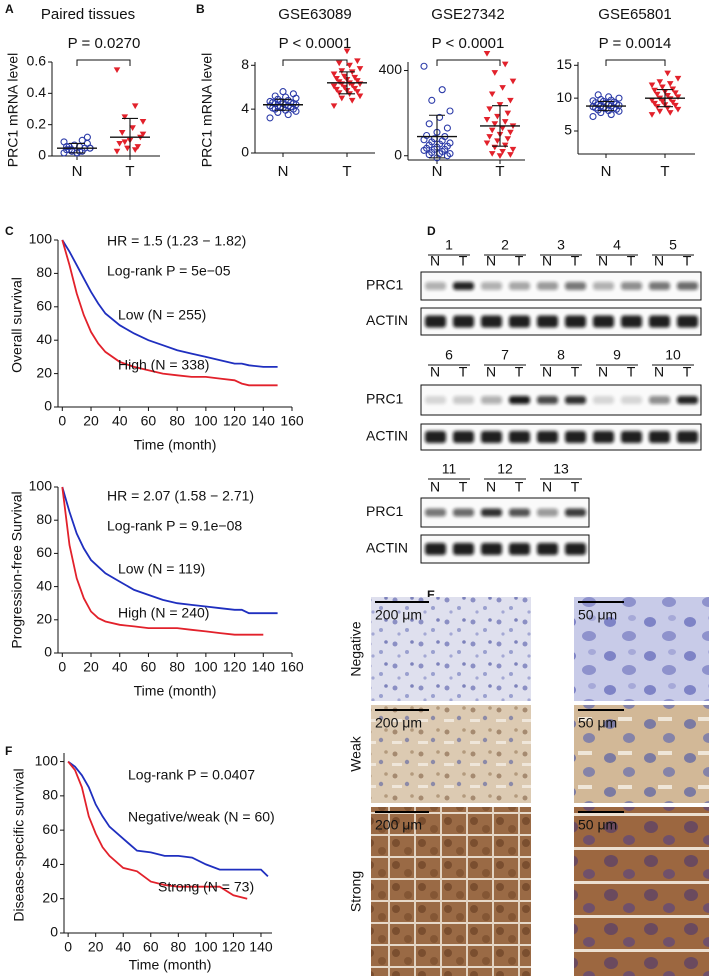 This screenshot has width=709, height=978. Describe the element at coordinates (104, 43) in the screenshot. I see `p-value: P = 0.0270` at that location.